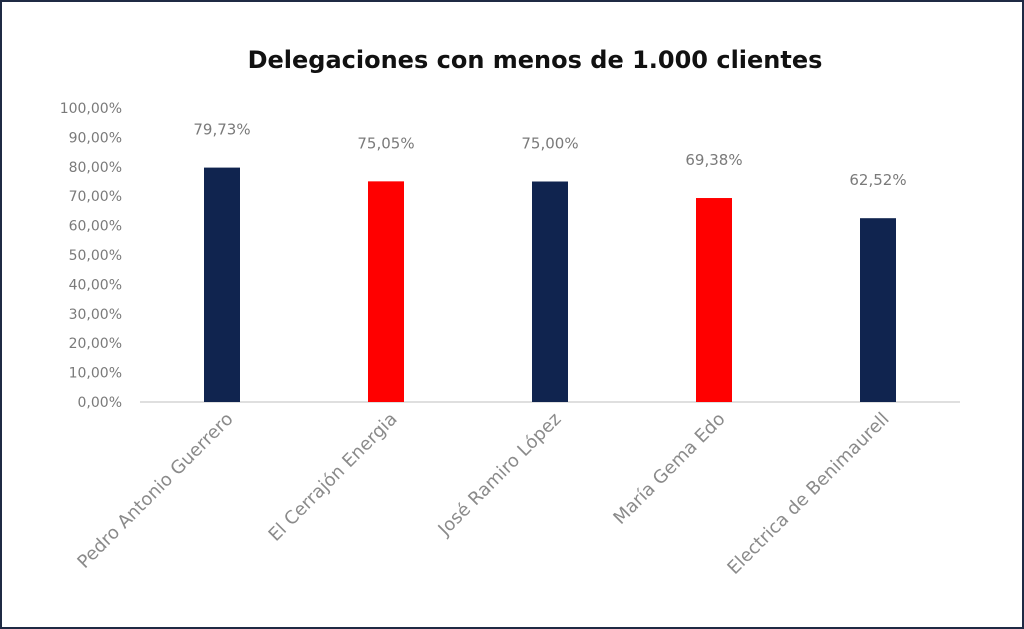  Describe the element at coordinates (877, 180) in the screenshot. I see `data-label: 62,52%` at that location.